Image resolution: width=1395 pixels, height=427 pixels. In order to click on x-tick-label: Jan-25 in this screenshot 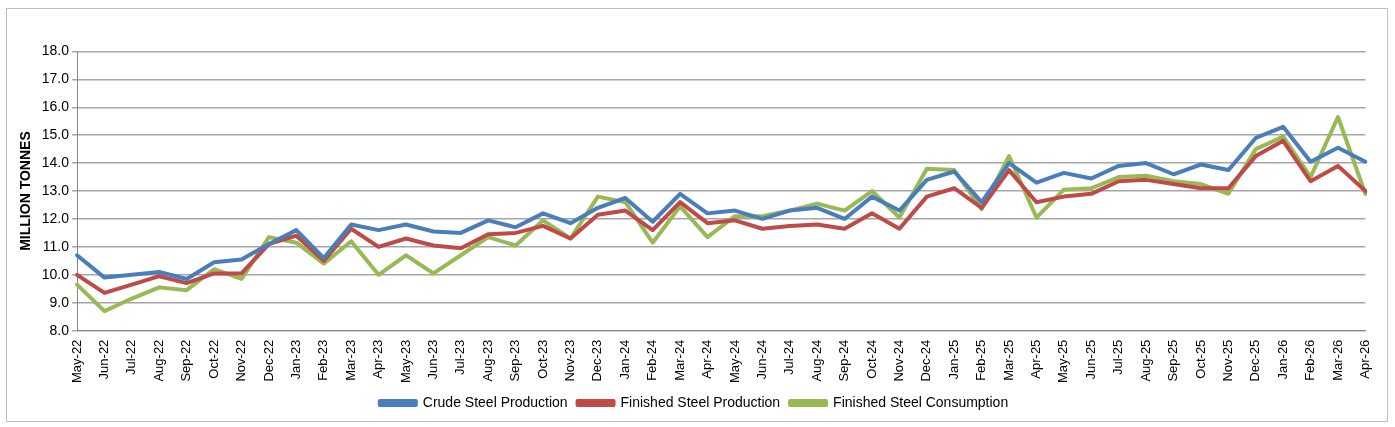, I will do `click(953, 359)`.